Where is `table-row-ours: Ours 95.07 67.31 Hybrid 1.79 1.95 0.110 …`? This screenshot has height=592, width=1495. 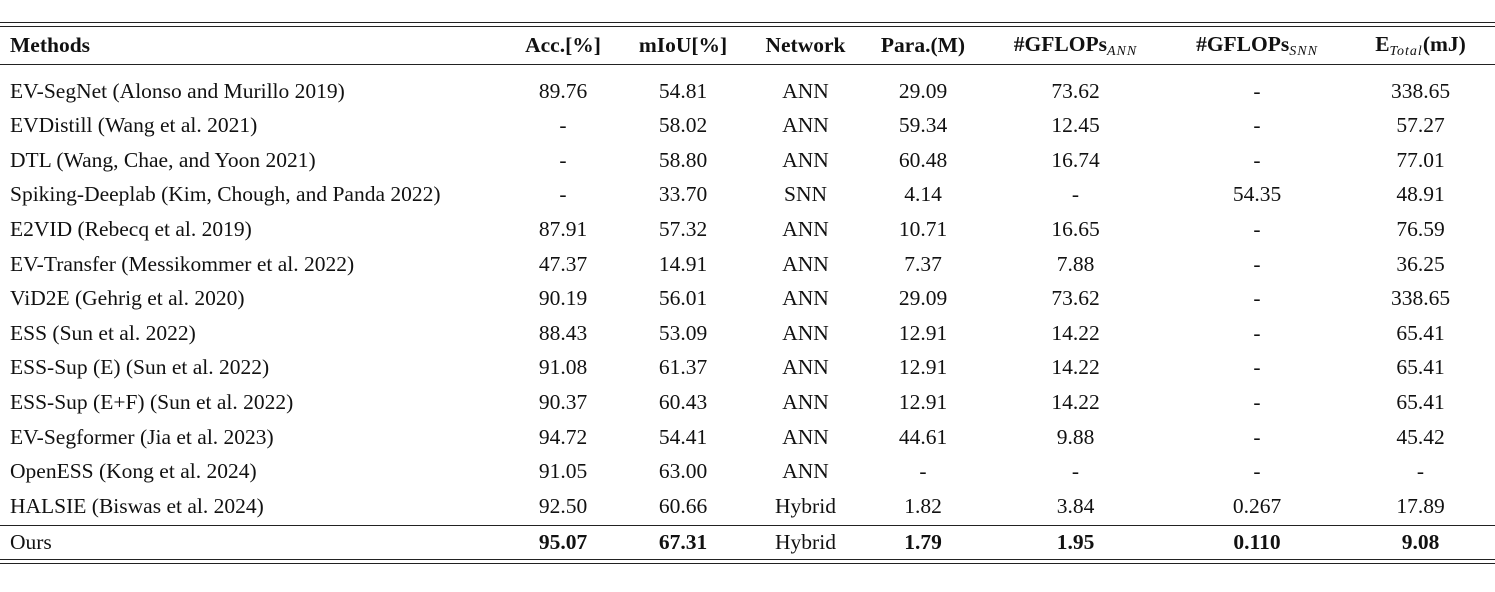
table-row-ours: Ours 95.07 67.31 Hybrid 1.79 1.95 0.110 … is located at coordinates (747, 542).